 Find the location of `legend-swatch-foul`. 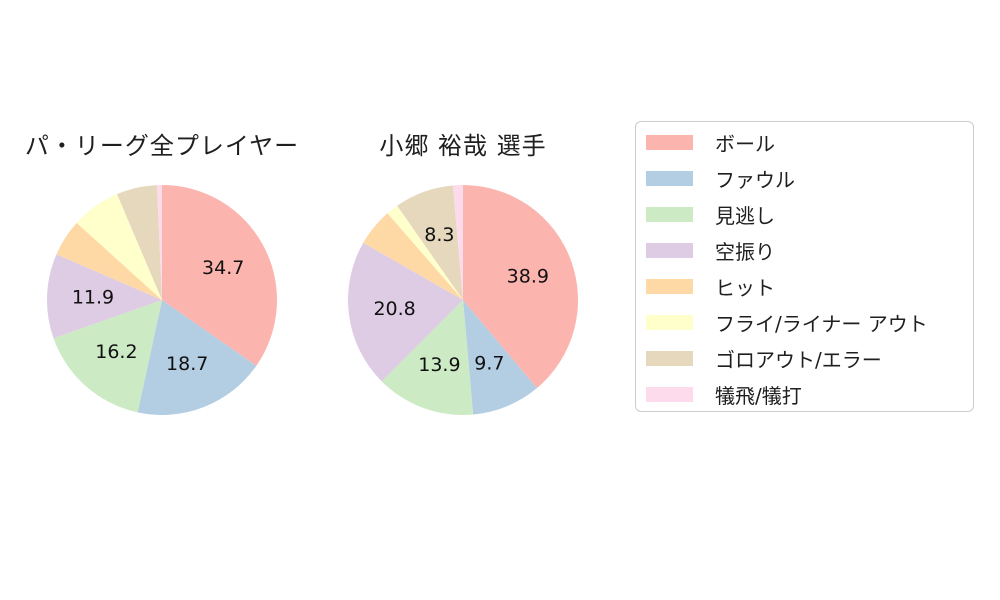

legend-swatch-foul is located at coordinates (669, 178).